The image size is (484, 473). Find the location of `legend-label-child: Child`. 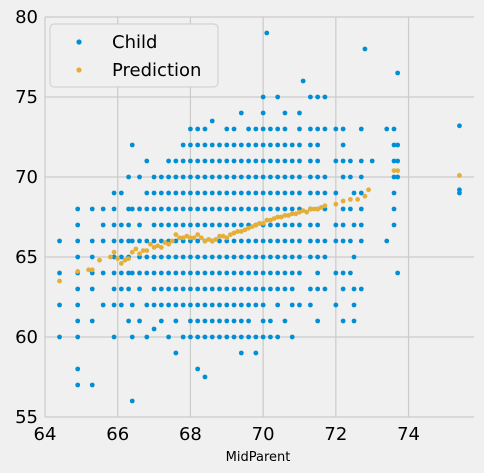

legend-label-child: Child is located at coordinates (134, 42).